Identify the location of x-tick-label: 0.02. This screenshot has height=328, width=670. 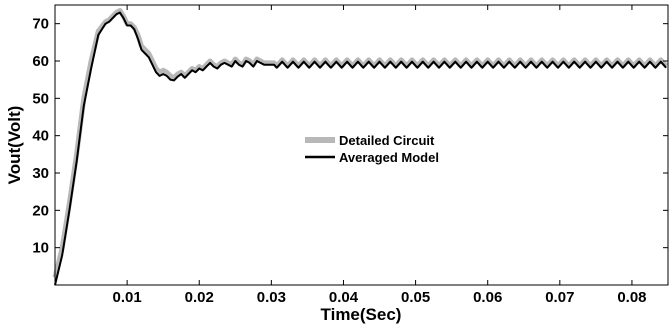
(199, 297).